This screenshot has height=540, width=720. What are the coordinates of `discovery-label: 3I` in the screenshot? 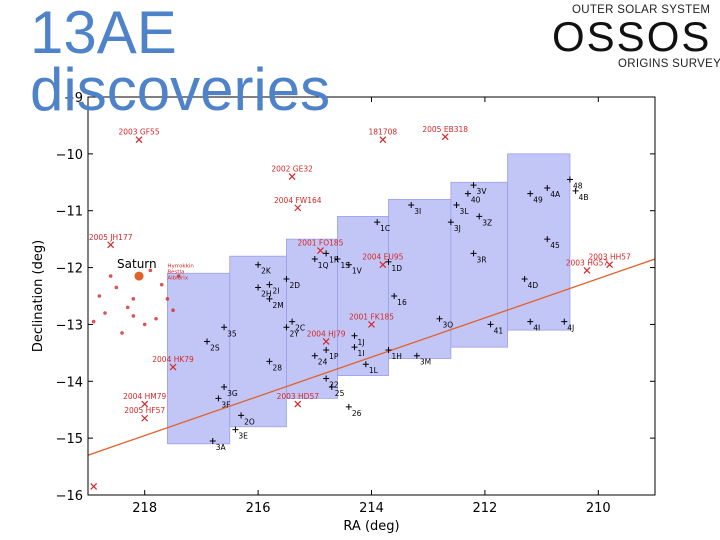 It's located at (417, 211).